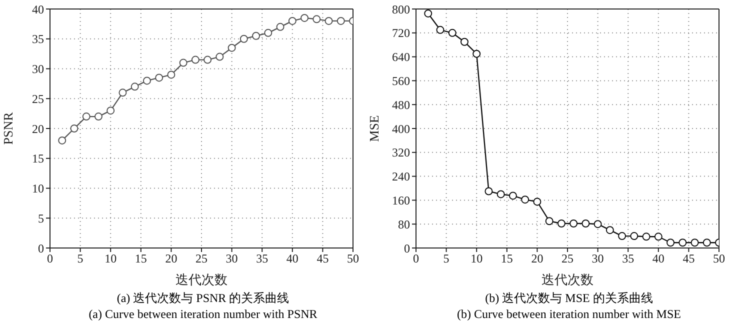 Image resolution: width=732 pixels, height=332 pixels. Describe the element at coordinates (401, 200) in the screenshot. I see `y-tick-label: 160` at that location.